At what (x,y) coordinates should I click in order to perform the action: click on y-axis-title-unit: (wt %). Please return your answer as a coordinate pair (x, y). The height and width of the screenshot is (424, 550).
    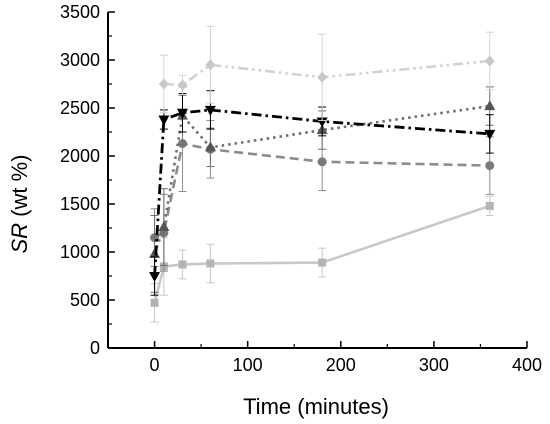
    Looking at the image, I should click on (19, 188).